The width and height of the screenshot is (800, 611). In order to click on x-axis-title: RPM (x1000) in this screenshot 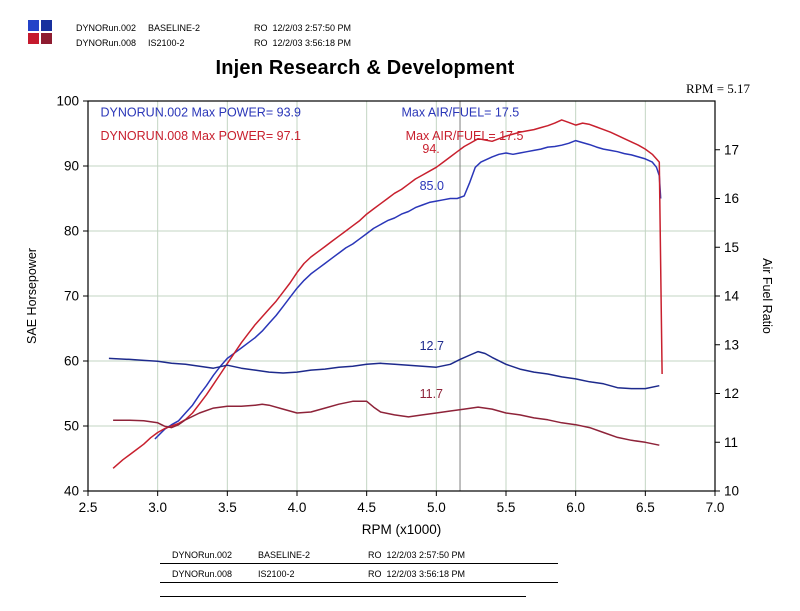, I will do `click(402, 529)`.